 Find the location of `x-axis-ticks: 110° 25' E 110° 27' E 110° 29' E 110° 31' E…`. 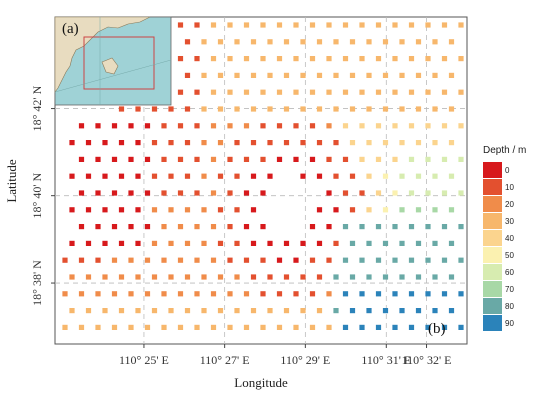

x-axis-ticks: 110° 25' E 110° 27' E 110° 29' E 110° 31' E… is located at coordinates (285, 355).